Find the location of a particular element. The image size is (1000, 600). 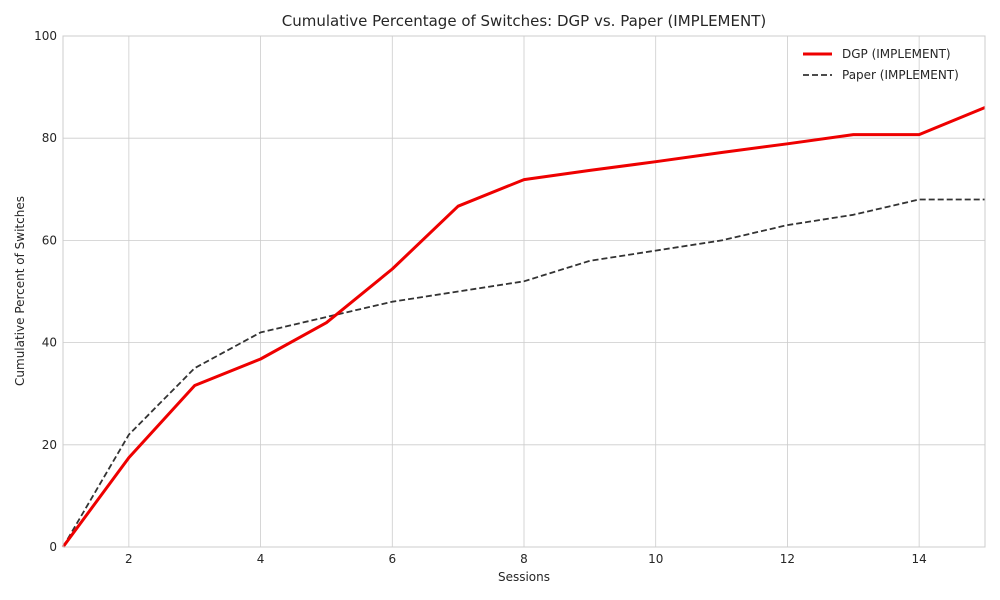

legend-label: Paper (IMPLEMENT) is located at coordinates (900, 75).